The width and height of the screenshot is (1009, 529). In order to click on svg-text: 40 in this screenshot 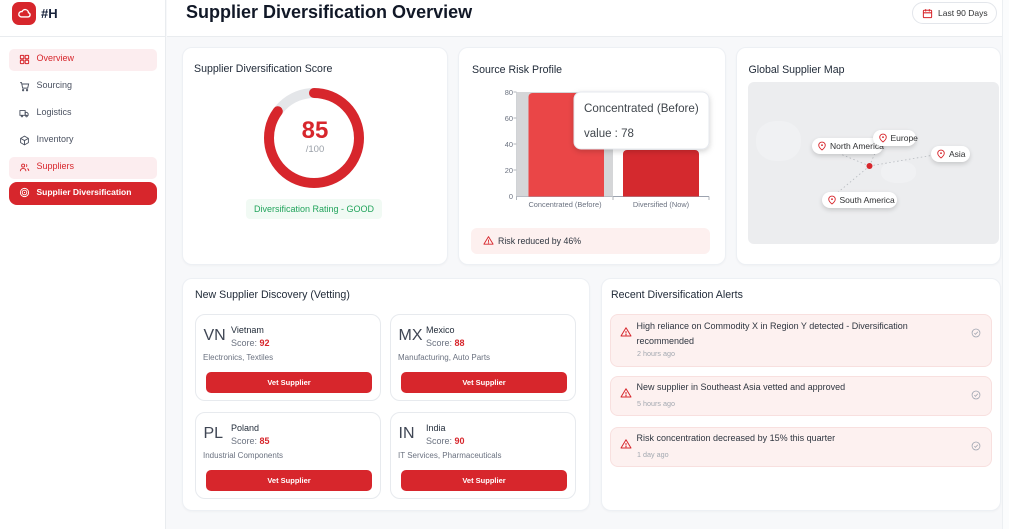, I will do `click(509, 144)`.